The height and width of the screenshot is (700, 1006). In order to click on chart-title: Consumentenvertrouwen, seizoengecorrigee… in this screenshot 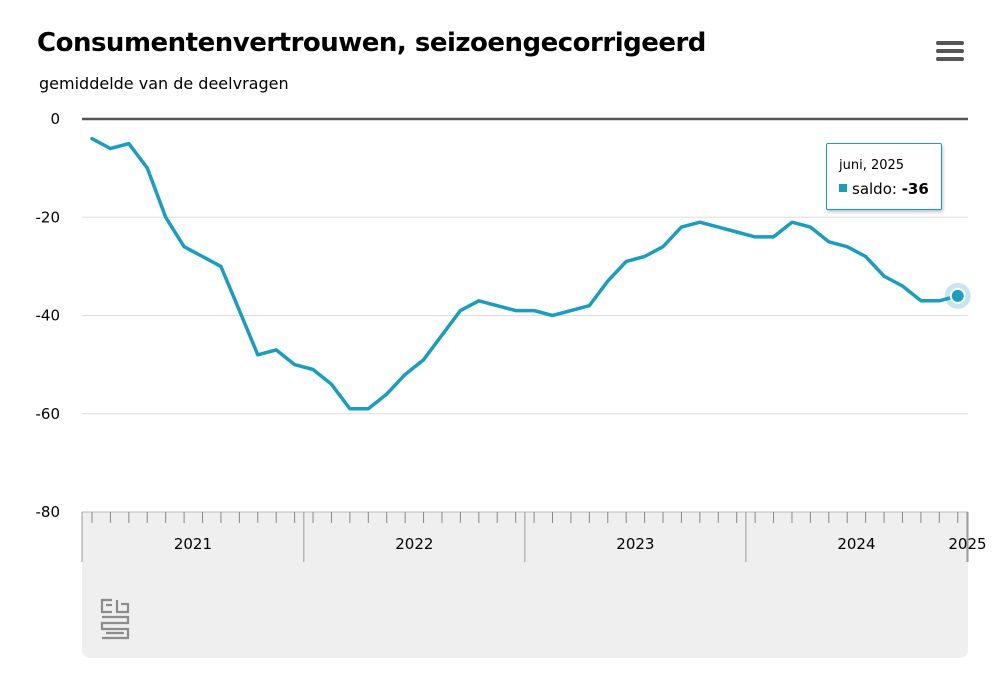, I will do `click(371, 43)`.